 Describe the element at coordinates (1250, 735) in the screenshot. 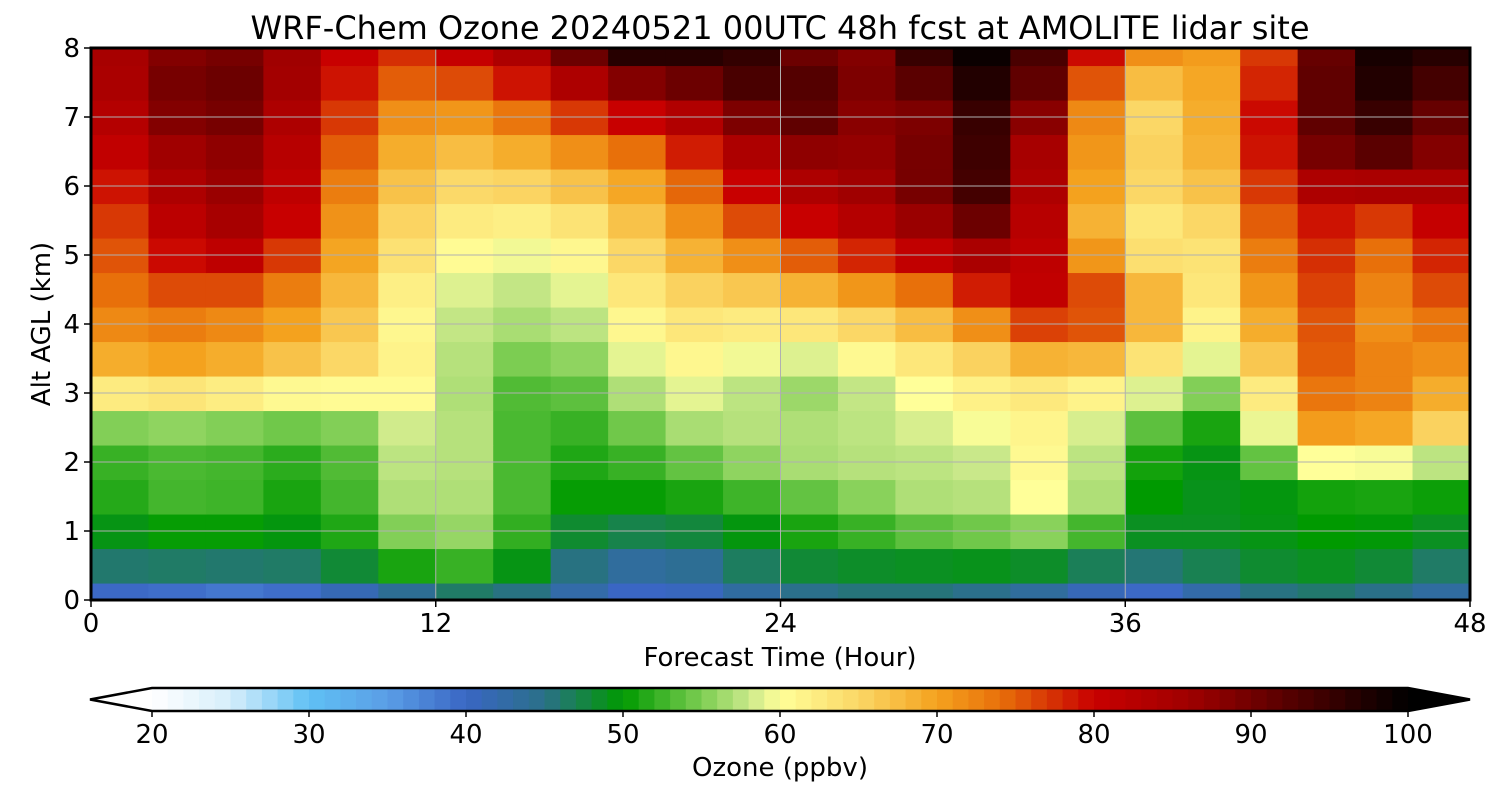

I see `colorbar-tick-label: 90` at that location.